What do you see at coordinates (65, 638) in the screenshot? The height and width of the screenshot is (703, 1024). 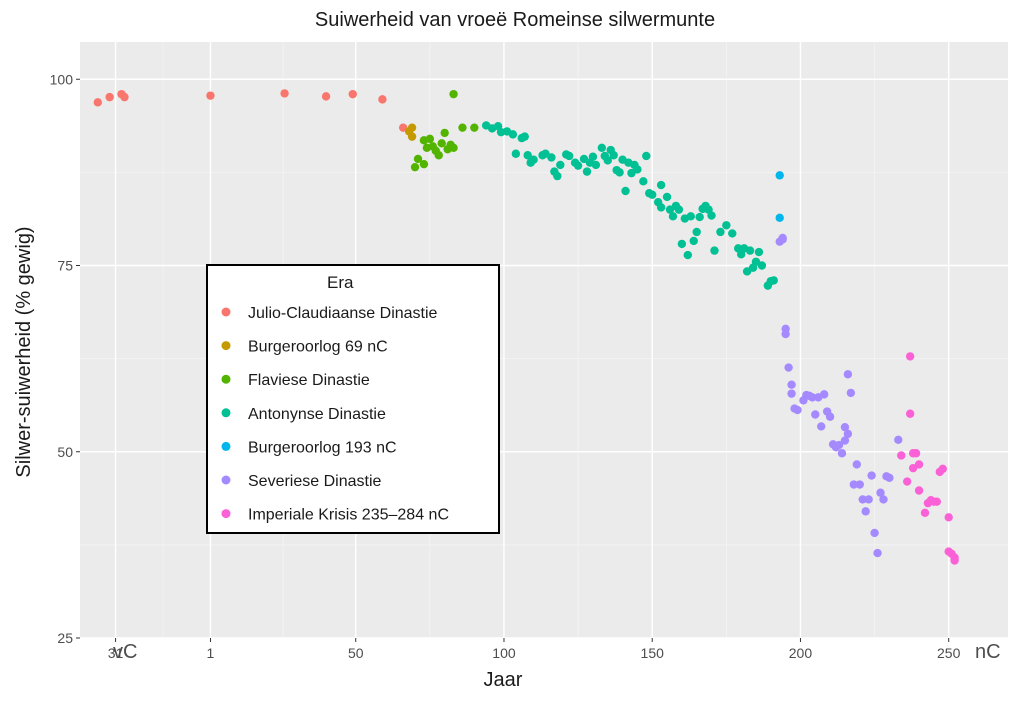 I see `y-tick-label: 25` at bounding box center [65, 638].